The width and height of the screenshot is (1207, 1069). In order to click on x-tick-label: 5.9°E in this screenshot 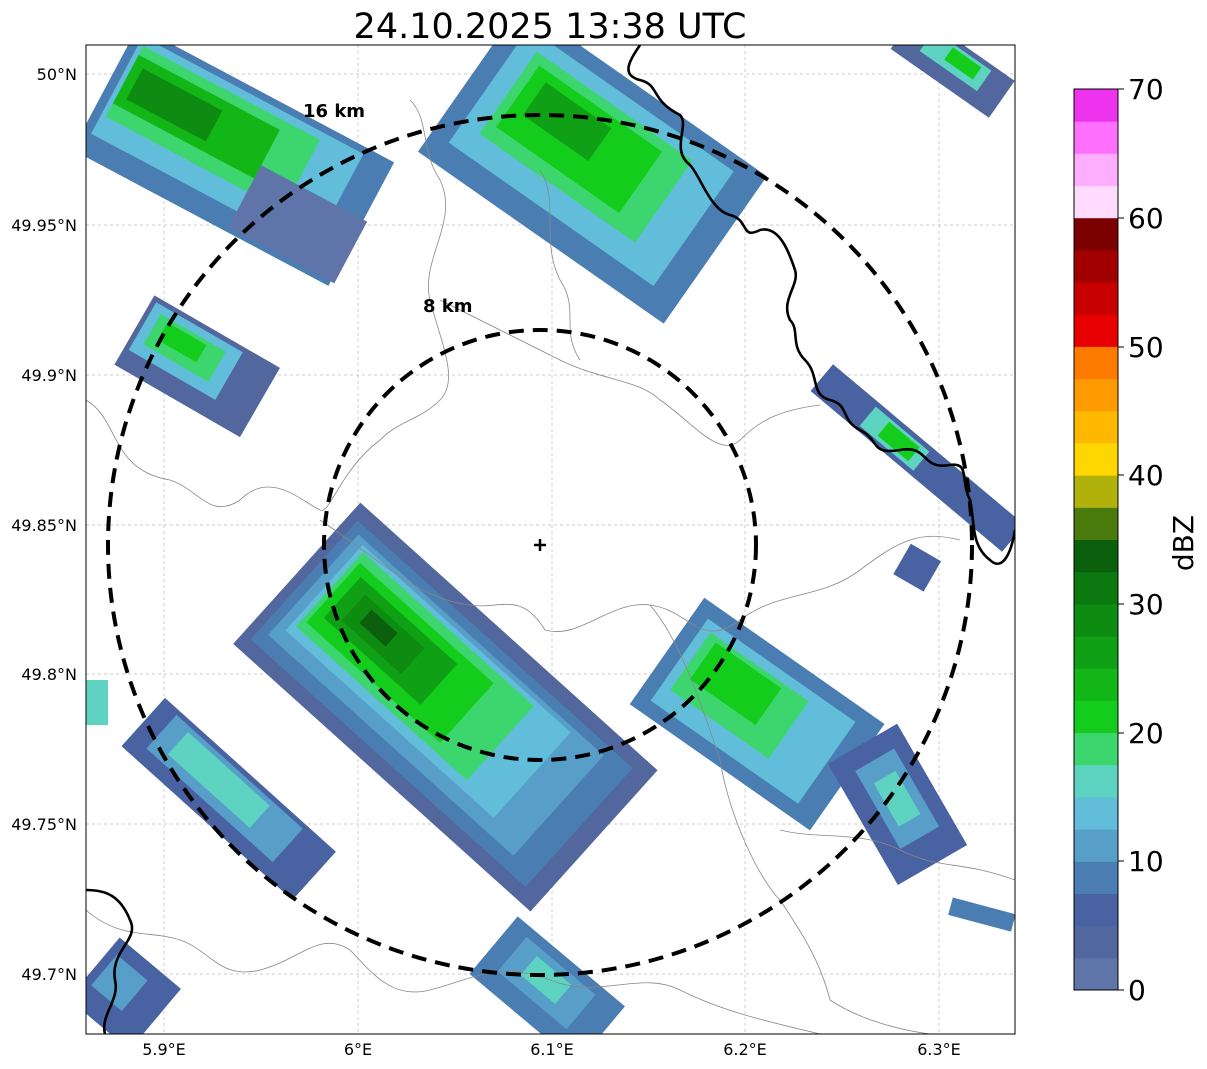, I will do `click(164, 1049)`.